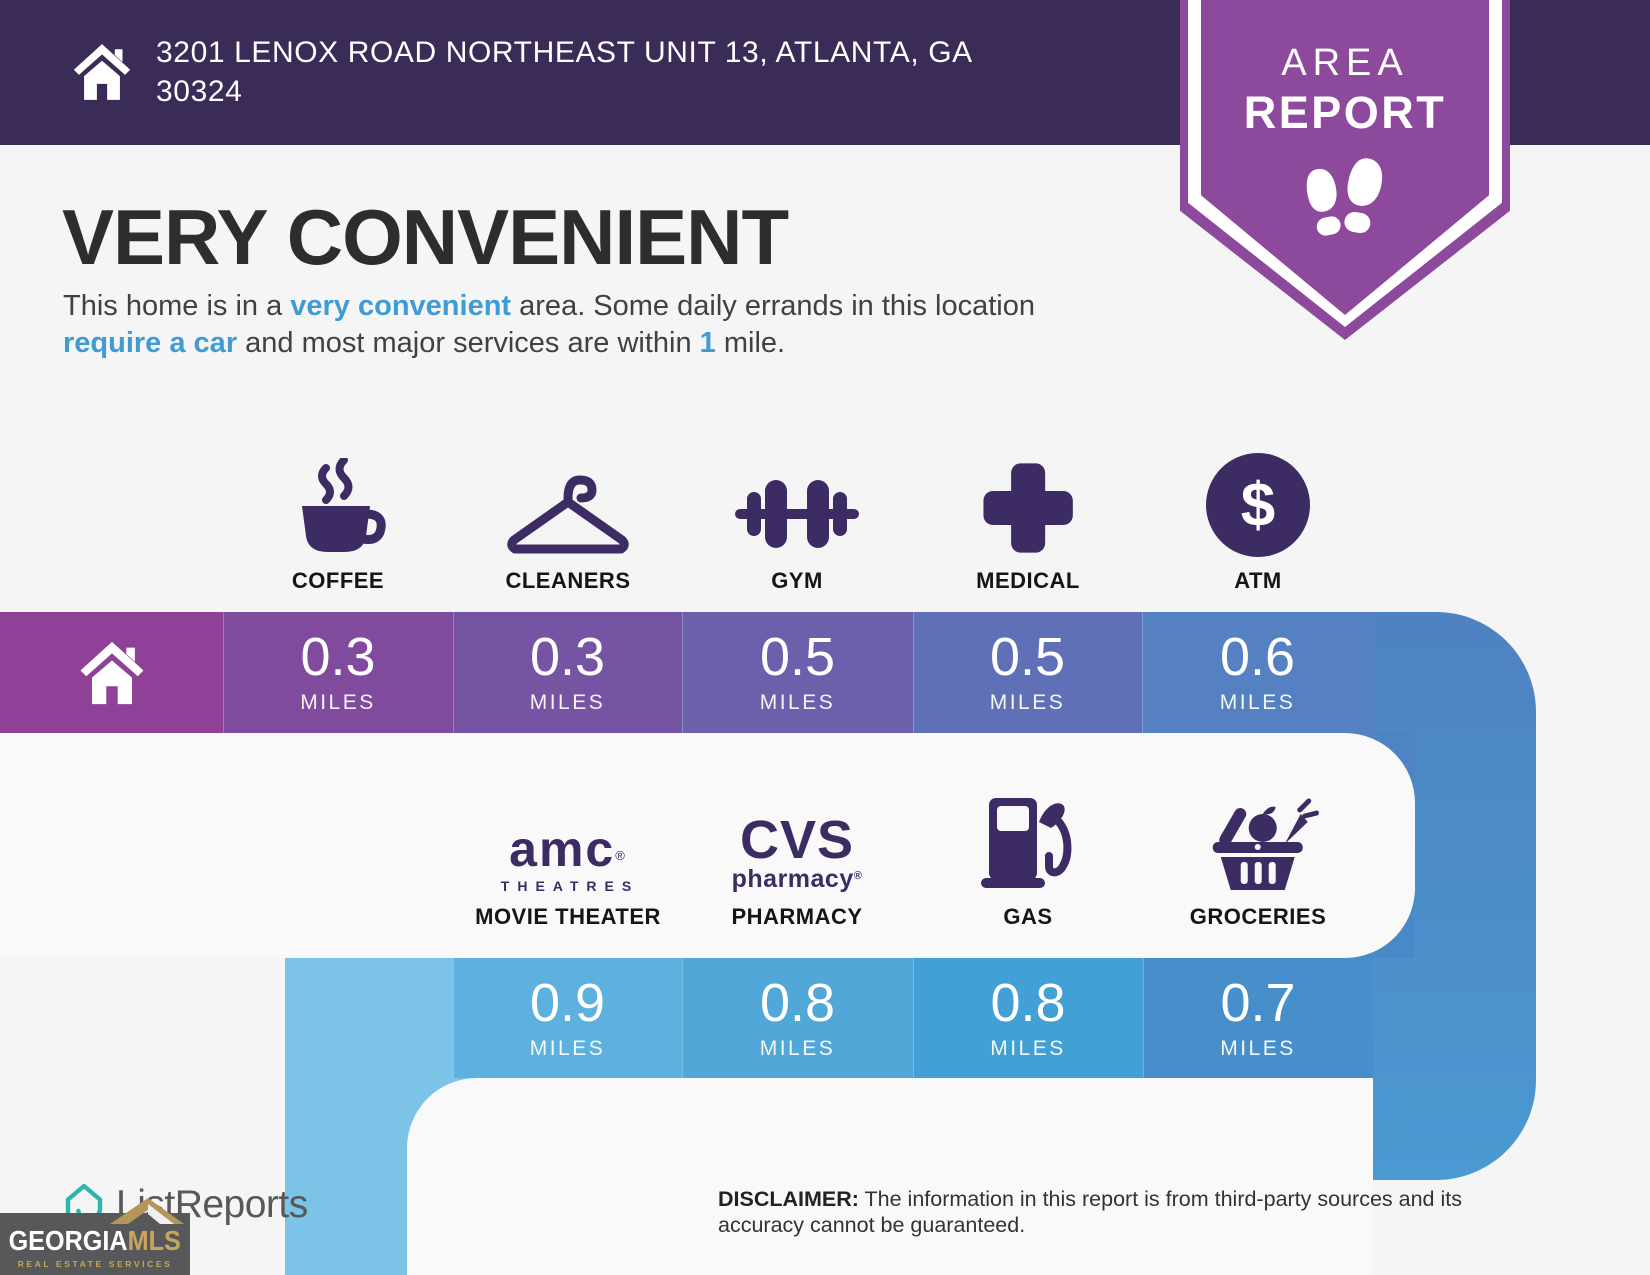 This screenshot has width=1650, height=1275. I want to click on distance-value: 0.7, so click(1258, 1002).